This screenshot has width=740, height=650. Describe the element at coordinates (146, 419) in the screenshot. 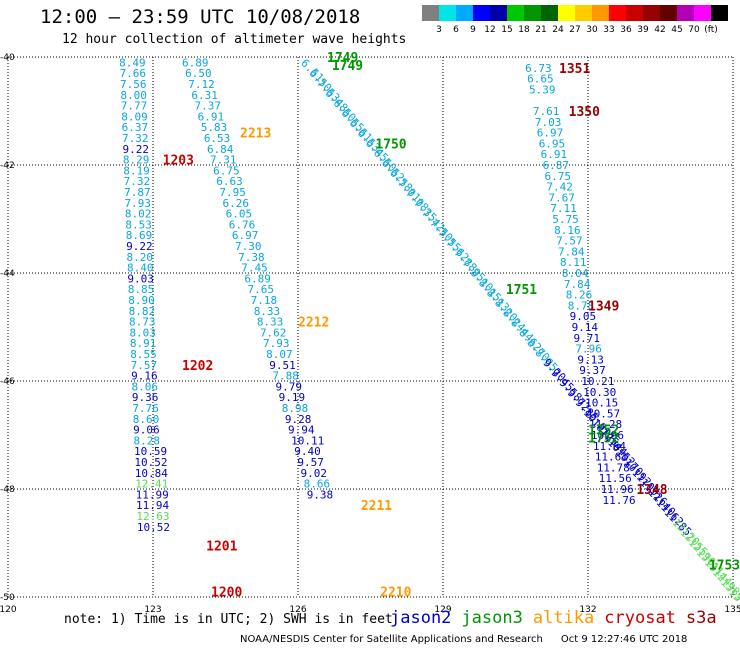

I see `wave-height-value: 8.60` at that location.